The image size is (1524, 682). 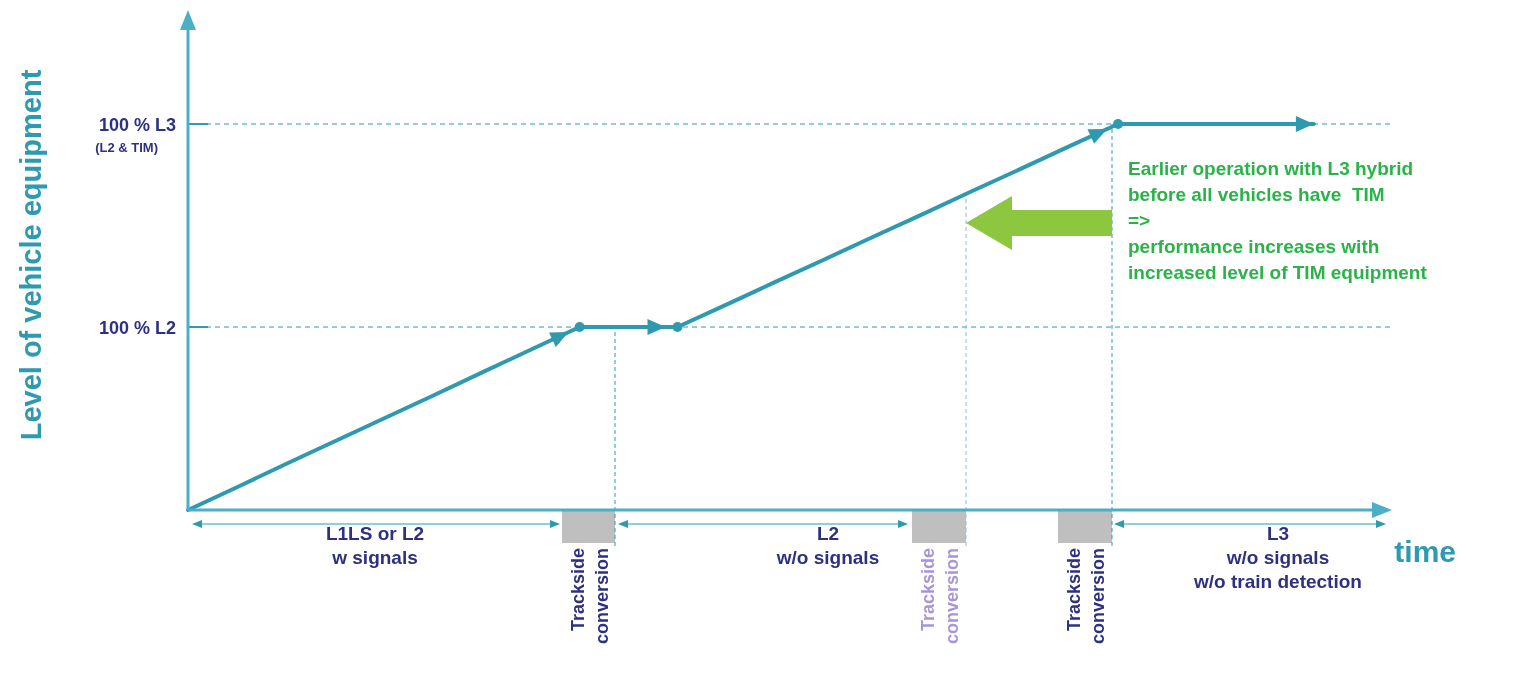 I want to click on y-axis-title: Level of vehicle equipment, so click(x=31, y=255).